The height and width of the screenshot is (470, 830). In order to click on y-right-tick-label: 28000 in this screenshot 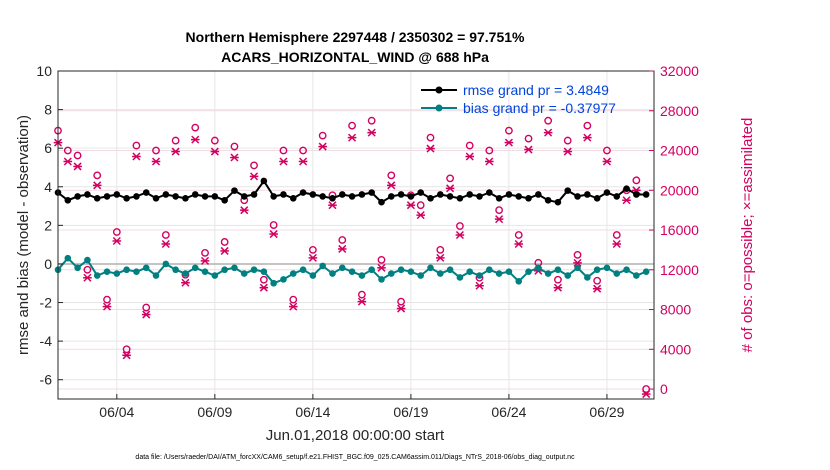, I will do `click(679, 111)`.